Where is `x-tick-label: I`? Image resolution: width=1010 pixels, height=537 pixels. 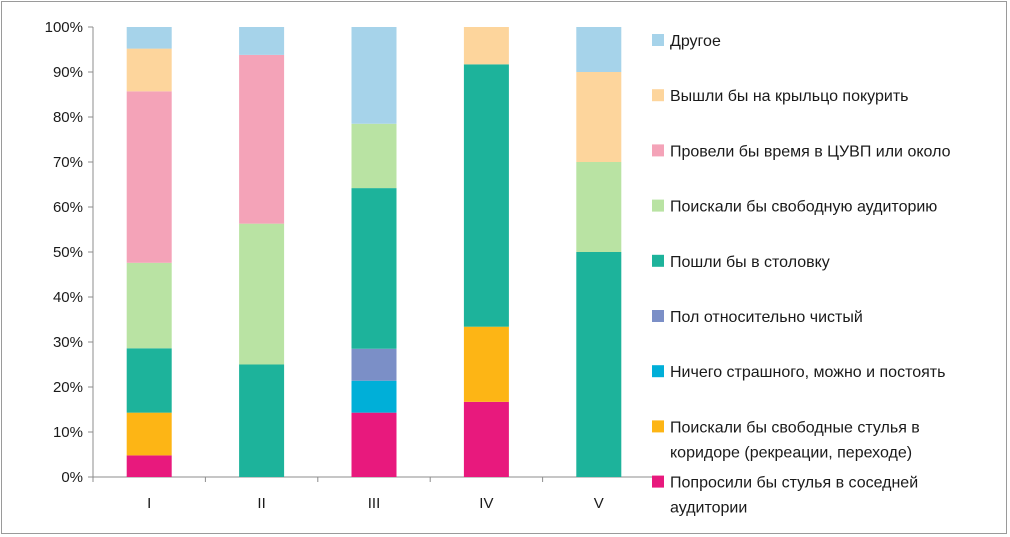
x-tick-label: I is located at coordinates (149, 503).